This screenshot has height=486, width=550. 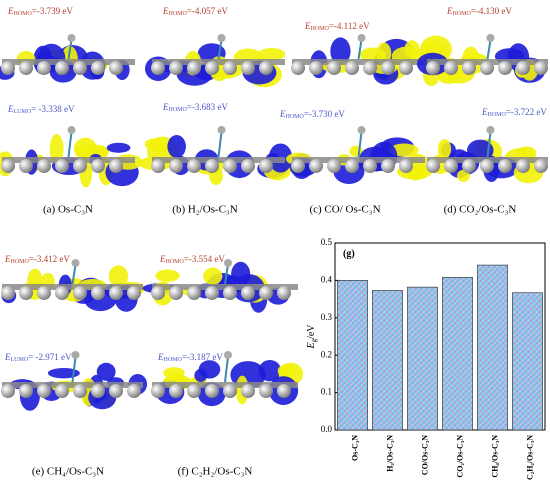 What do you see at coordinates (50, 259) in the screenshot?
I see `energy-value: =-3.412 eV` at bounding box center [50, 259].